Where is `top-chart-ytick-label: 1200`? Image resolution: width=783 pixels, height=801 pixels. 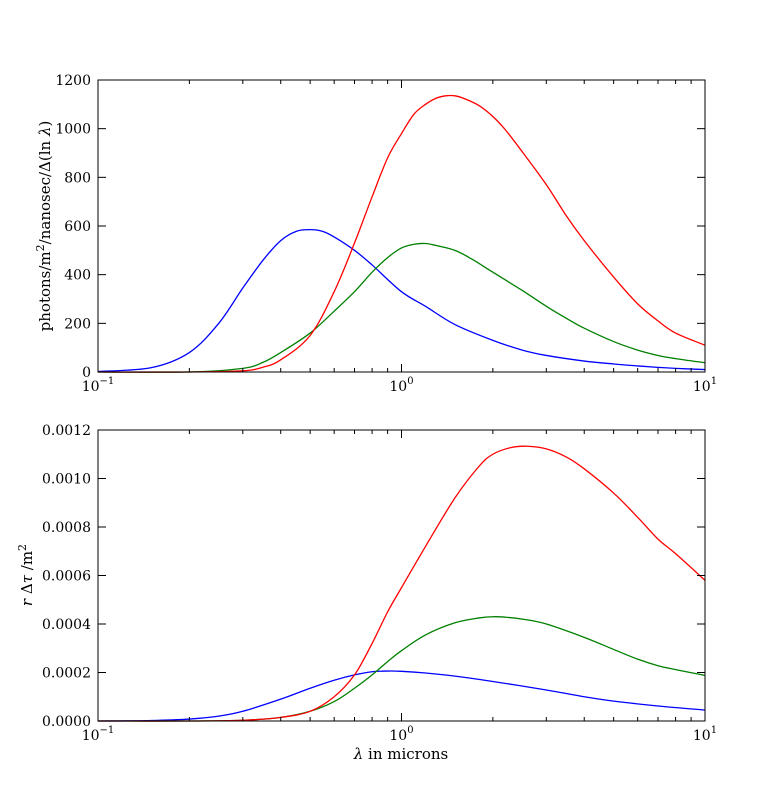 top-chart-ytick-label: 1200 is located at coordinates (73, 81).